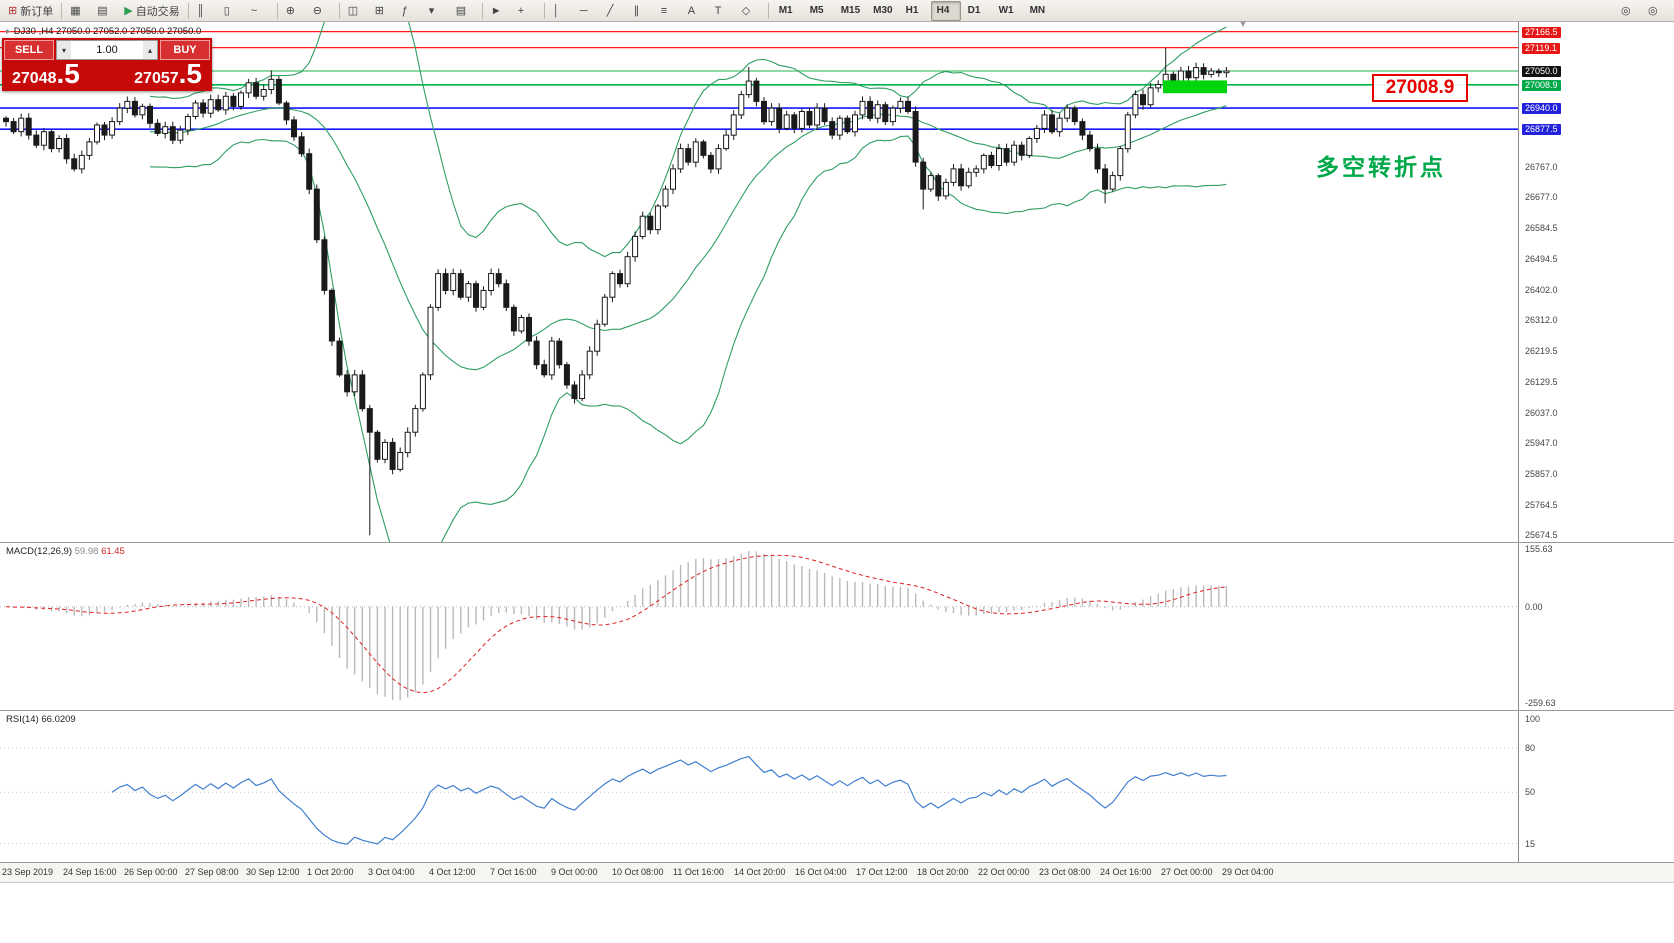 Image resolution: width=1674 pixels, height=943 pixels. What do you see at coordinates (669, 800) in the screenshot?
I see `rsi-line` at bounding box center [669, 800].